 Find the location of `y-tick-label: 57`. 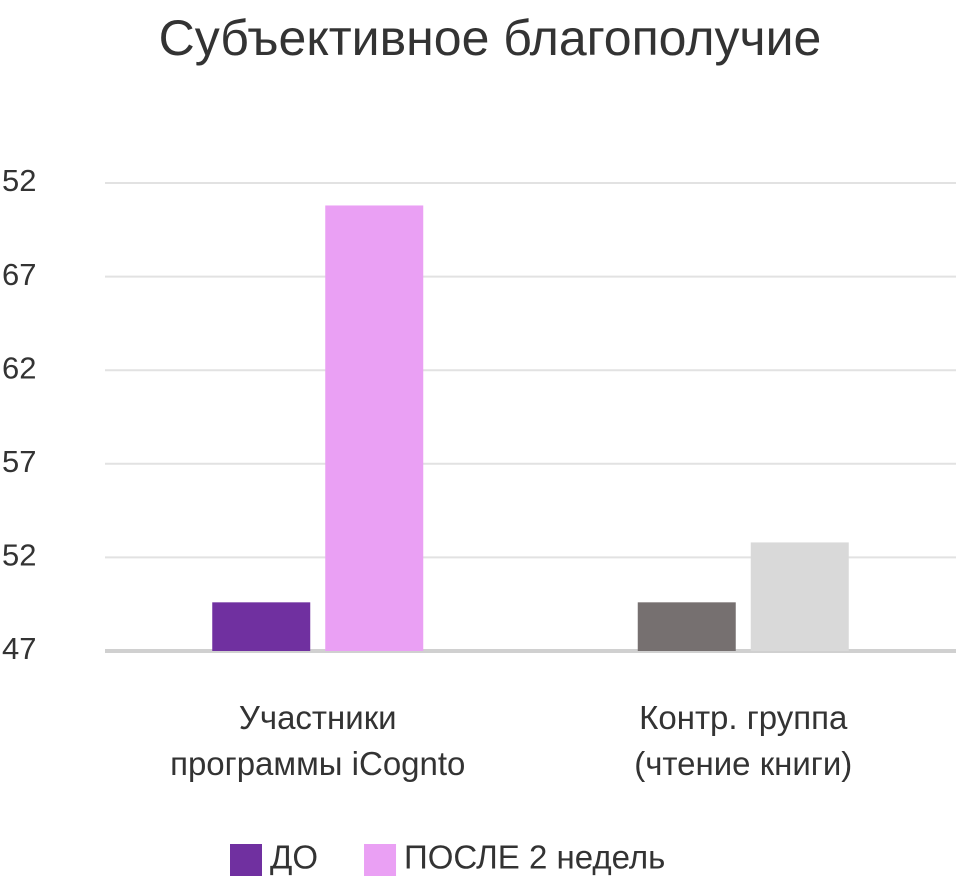

y-tick-label: 57 is located at coordinates (19, 461).